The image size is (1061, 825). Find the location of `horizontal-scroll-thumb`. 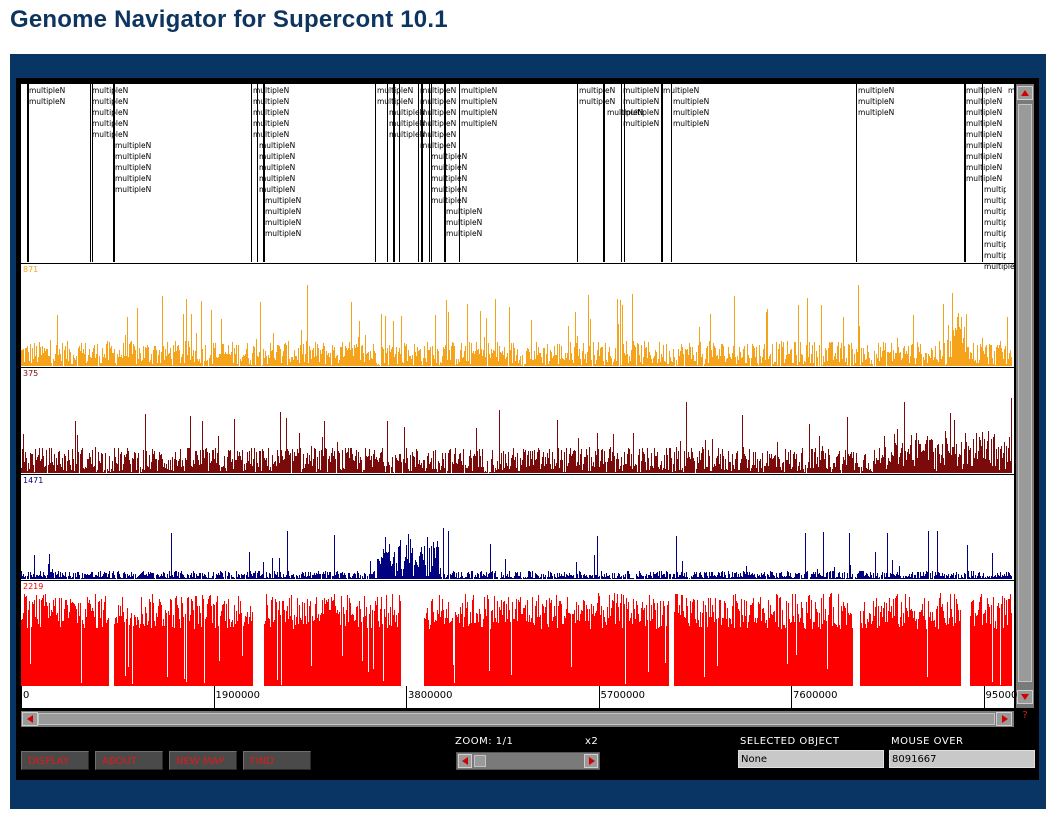

horizontal-scroll-thumb is located at coordinates (516, 719).